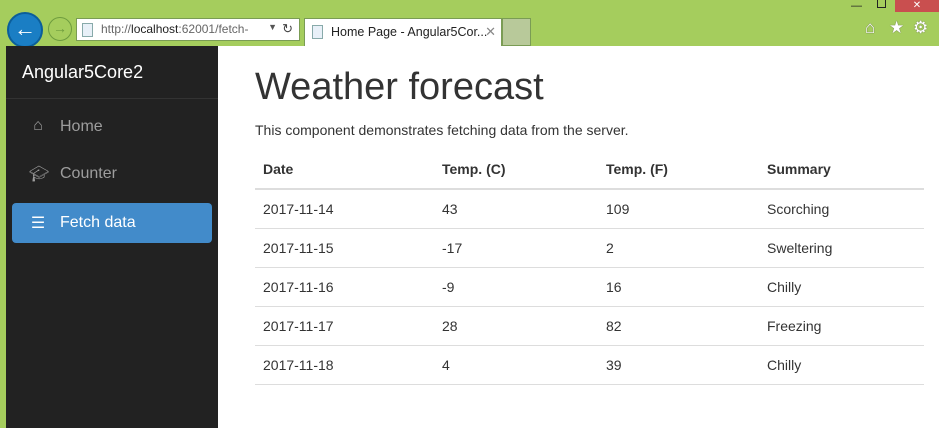 This screenshot has width=939, height=428. Describe the element at coordinates (516, 365) in the screenshot. I see `cell-temp-c: 4` at that location.